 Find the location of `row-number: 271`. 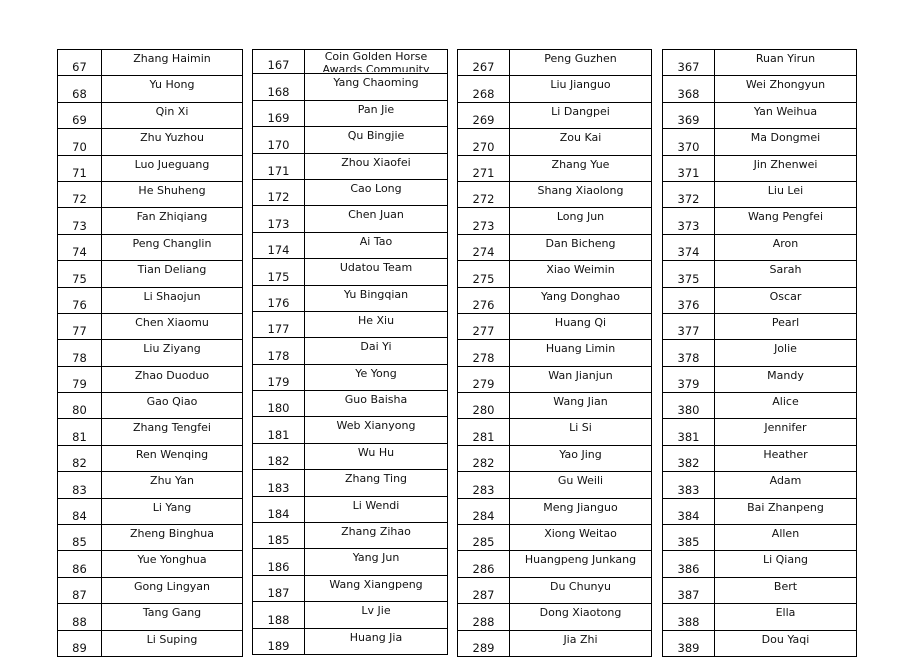

row-number: 271 is located at coordinates (483, 168).